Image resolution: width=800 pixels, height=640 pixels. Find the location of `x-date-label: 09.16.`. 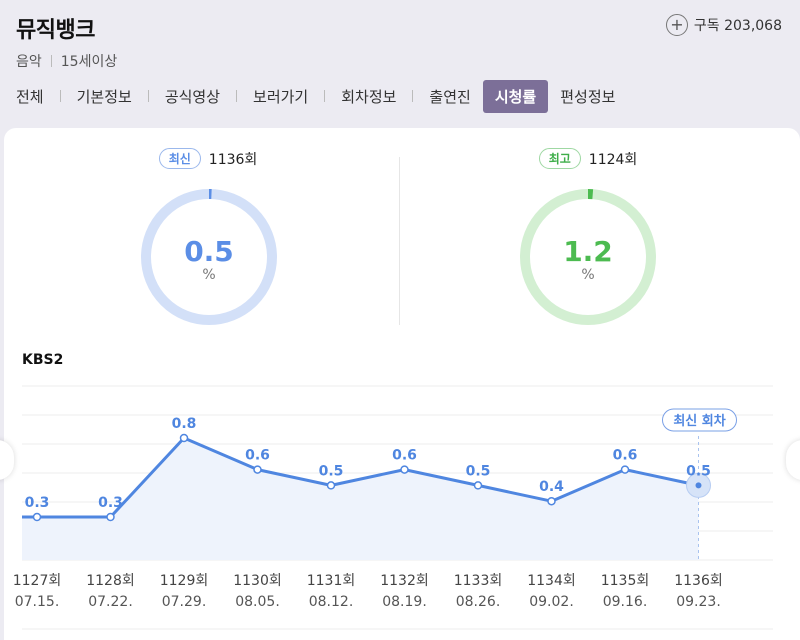

x-date-label: 09.16. is located at coordinates (625, 602).